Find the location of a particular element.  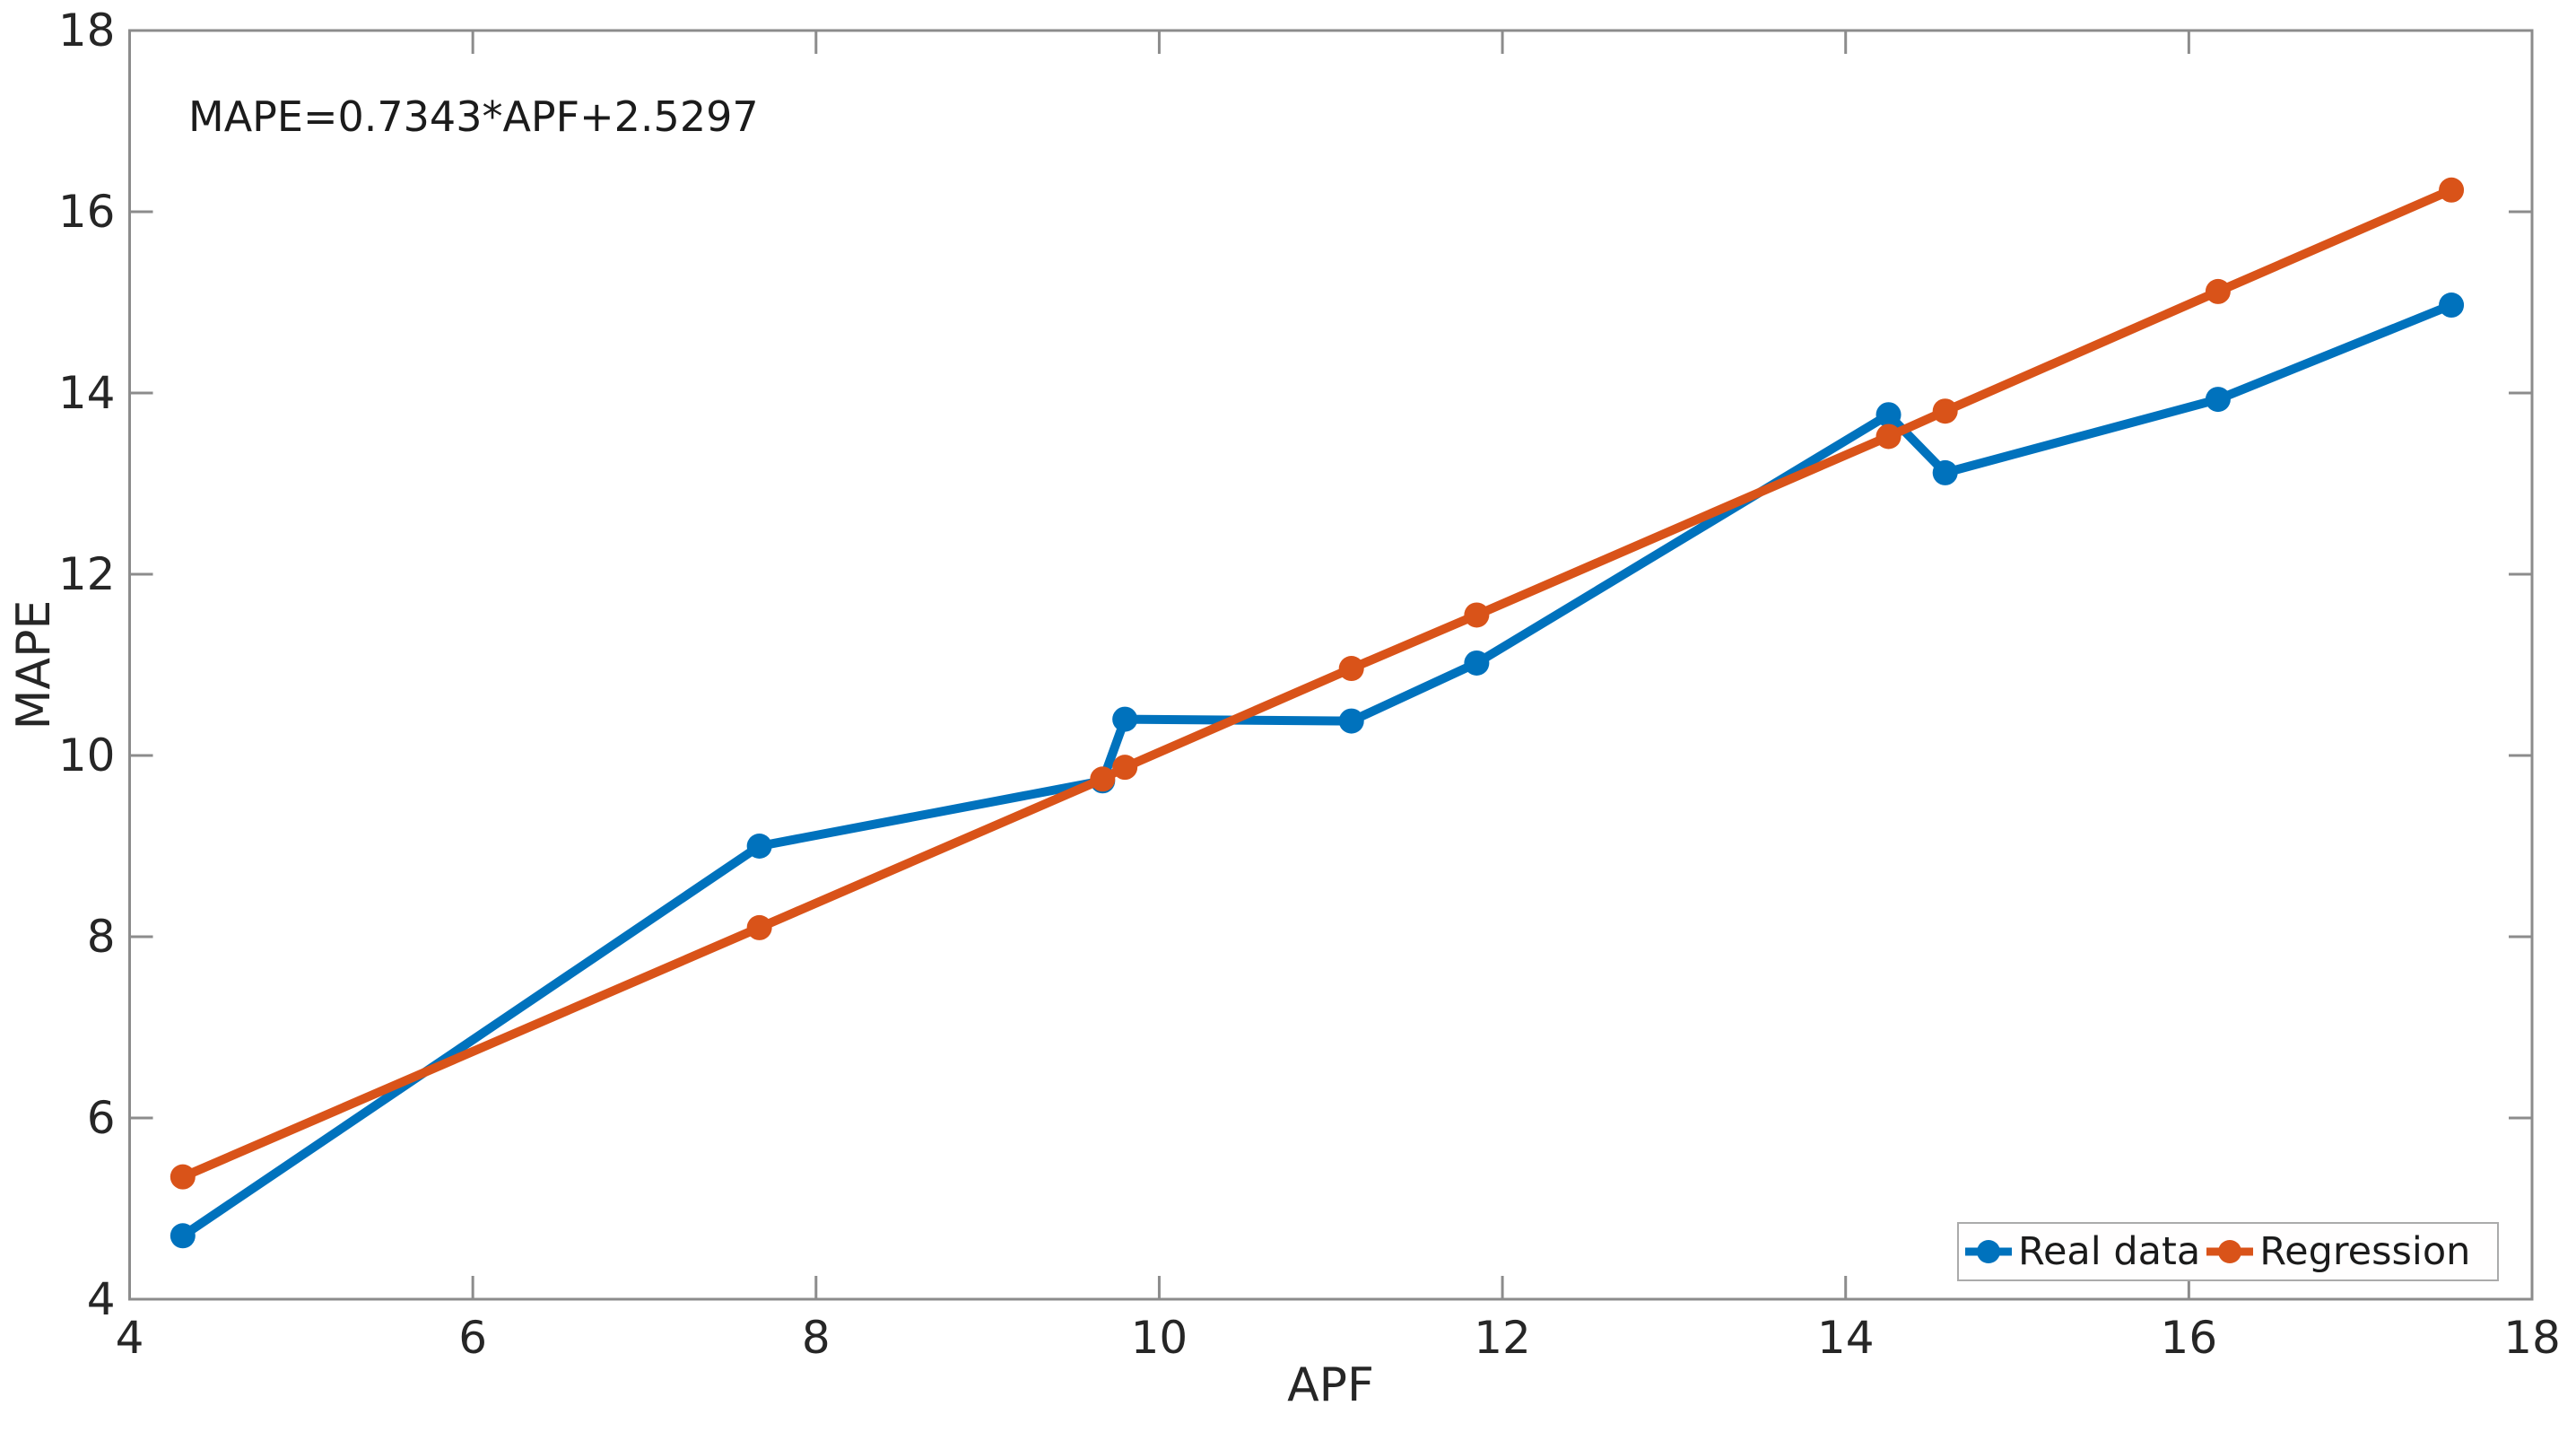

x-tick-label: 12 is located at coordinates (1502, 1338).